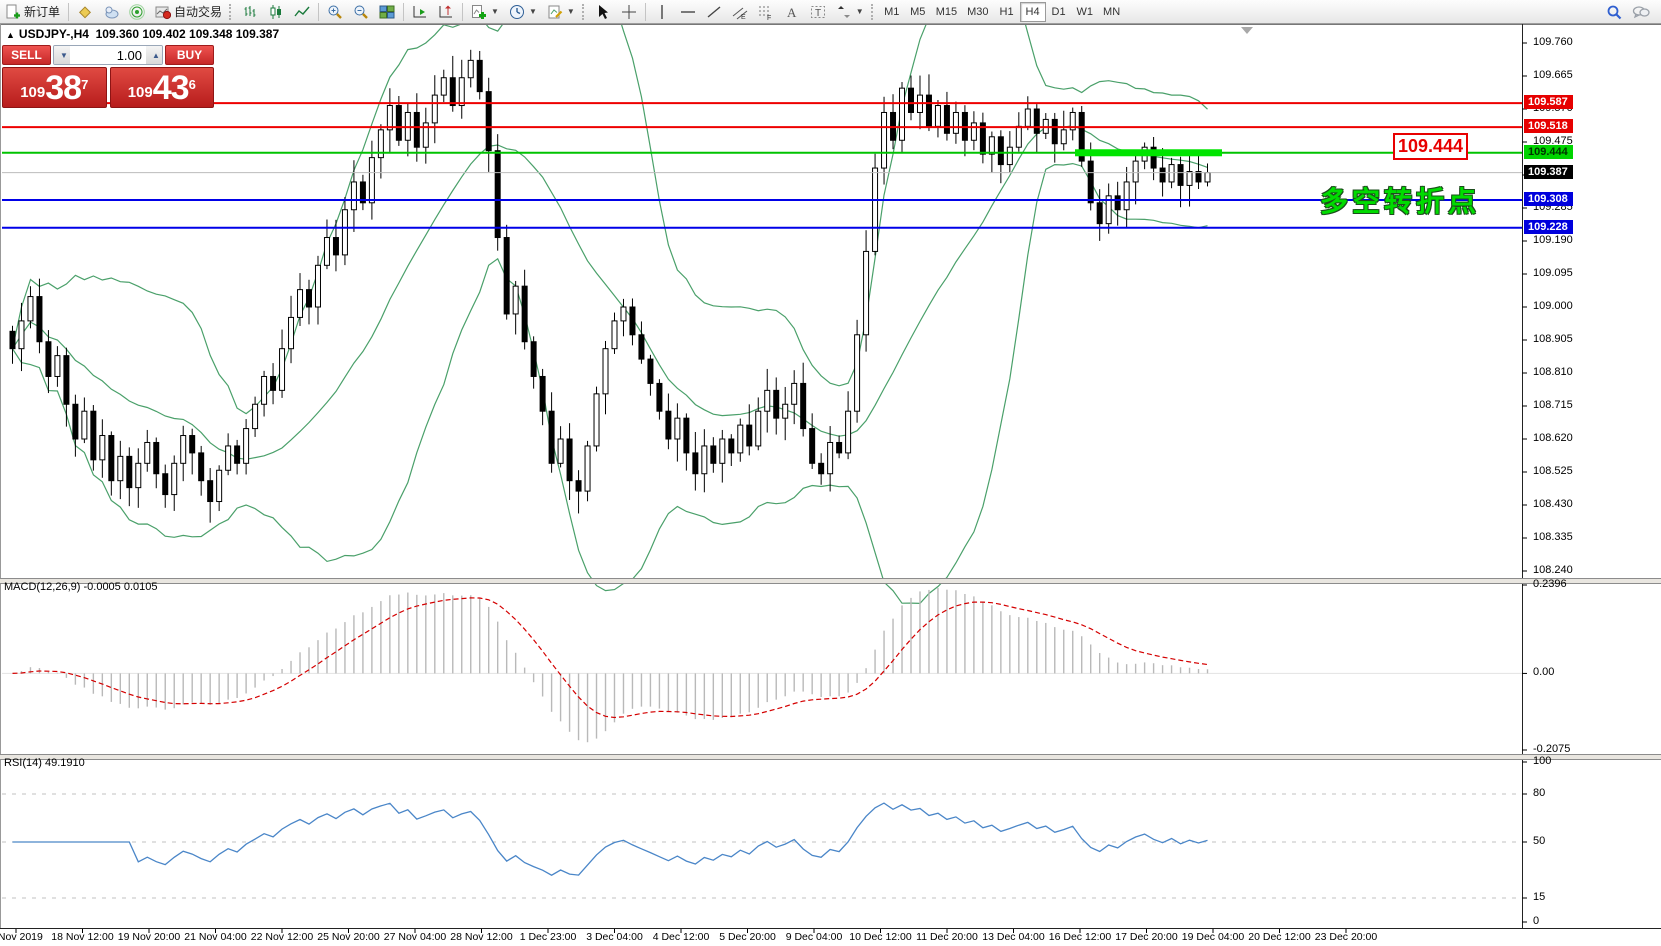 Image resolution: width=1661 pixels, height=946 pixels. Describe the element at coordinates (850, 12) in the screenshot. I see `arrows-button: ▼` at that location.